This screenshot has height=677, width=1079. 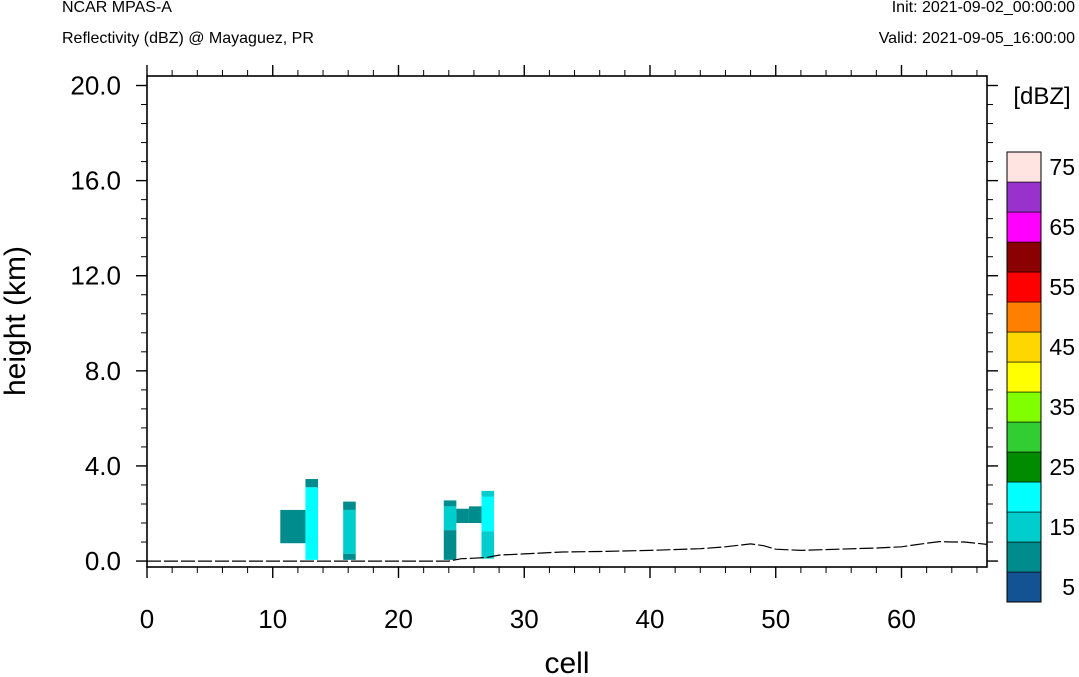 What do you see at coordinates (272, 619) in the screenshot?
I see `x-tick-label: 10` at bounding box center [272, 619].